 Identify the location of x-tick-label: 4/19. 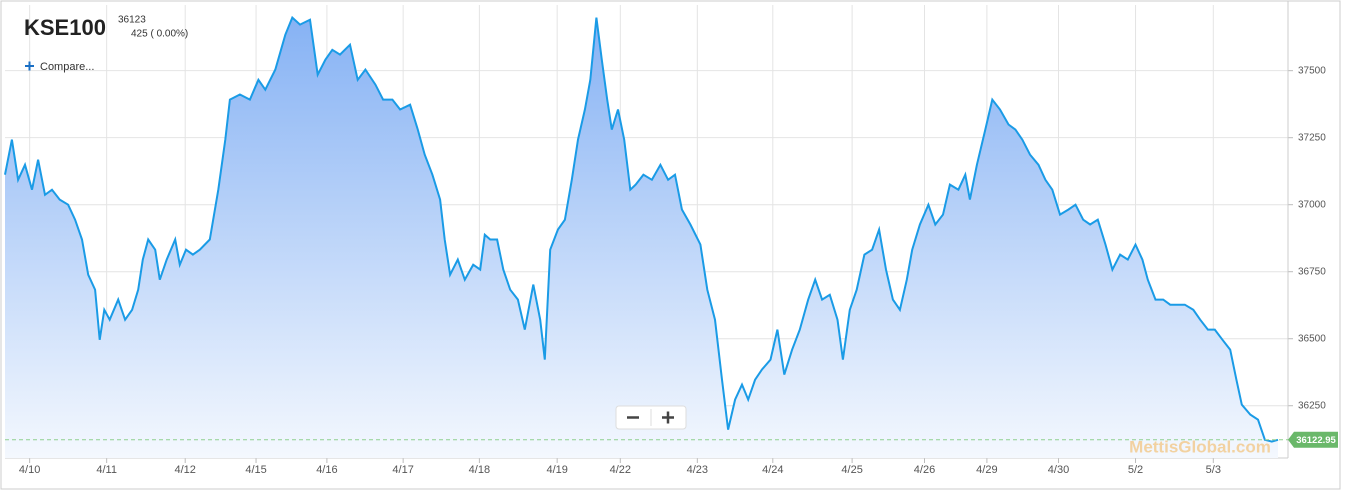
(556, 470).